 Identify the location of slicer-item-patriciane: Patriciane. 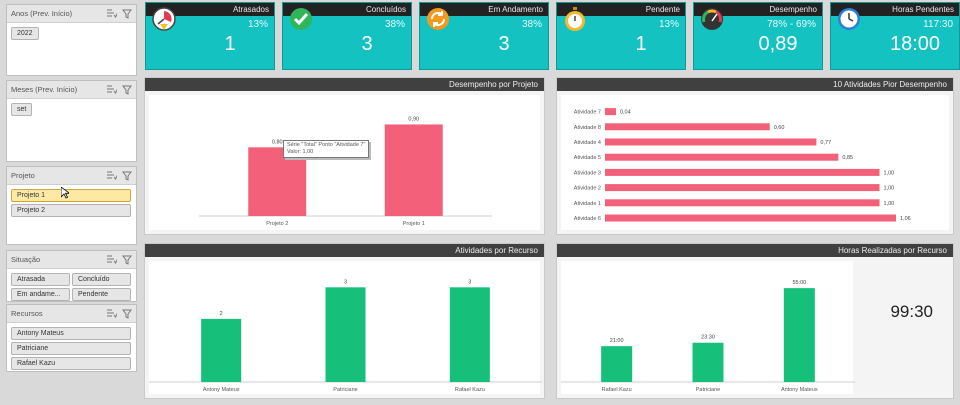
(71, 348).